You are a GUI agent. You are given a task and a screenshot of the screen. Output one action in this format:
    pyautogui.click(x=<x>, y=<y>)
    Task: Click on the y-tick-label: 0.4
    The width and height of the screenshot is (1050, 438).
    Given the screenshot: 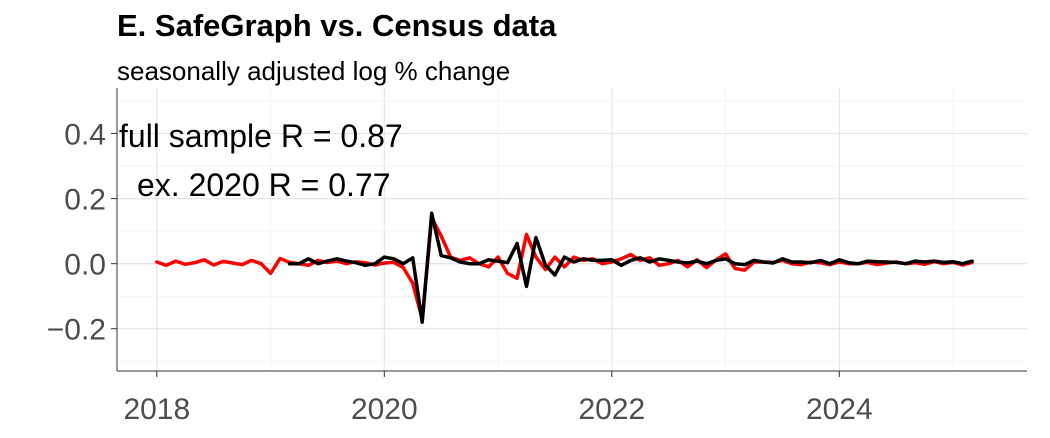 What is the action you would take?
    pyautogui.click(x=85, y=135)
    